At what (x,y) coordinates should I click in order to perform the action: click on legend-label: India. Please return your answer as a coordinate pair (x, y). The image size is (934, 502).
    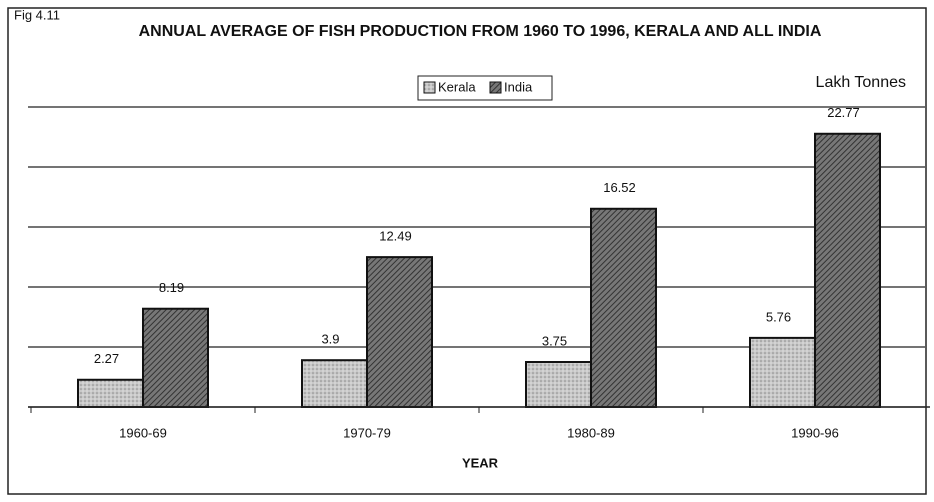
    Looking at the image, I should click on (518, 86).